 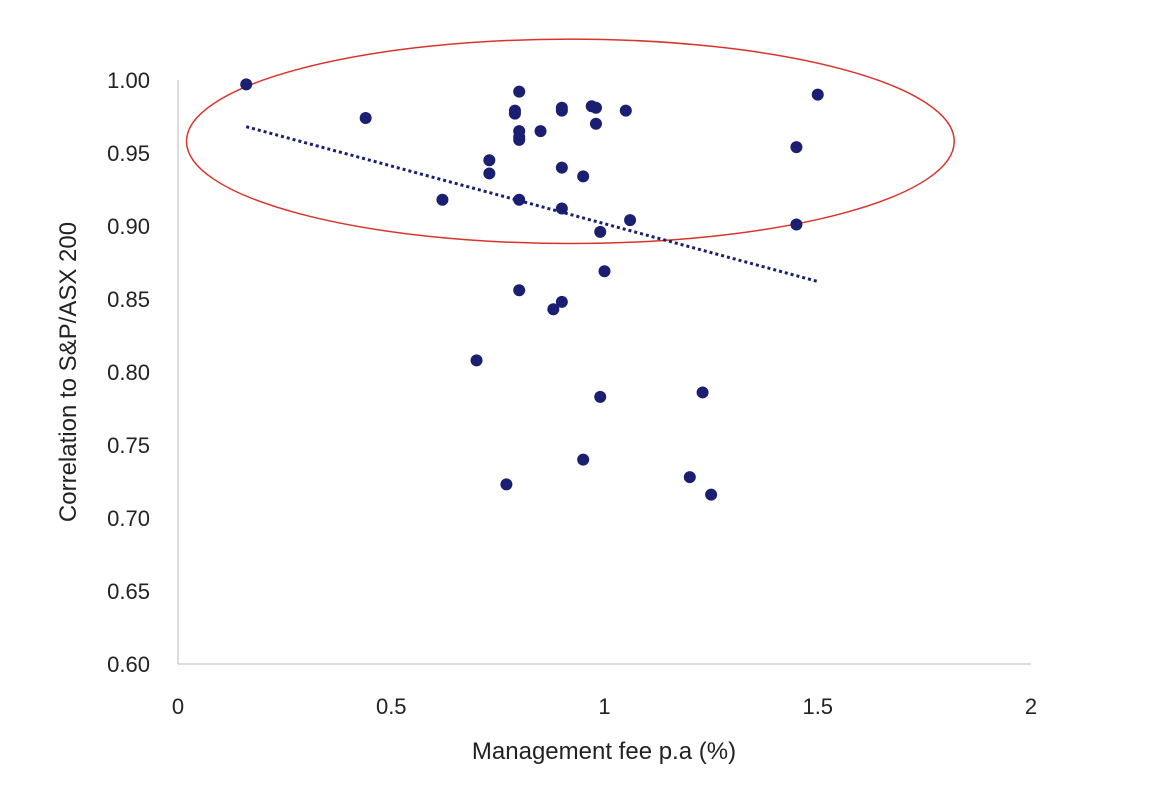 What do you see at coordinates (128, 80) in the screenshot?
I see `y-tick-label: 1.00` at bounding box center [128, 80].